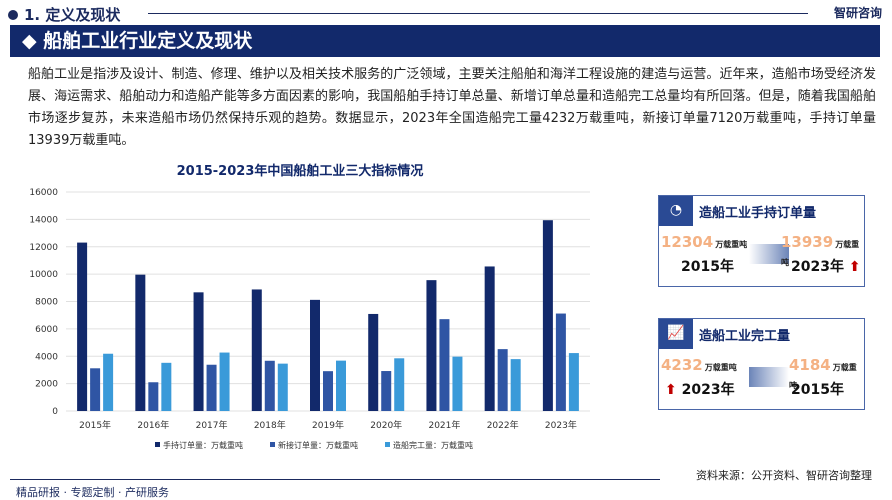 This screenshot has height=500, width=892. I want to click on y-tick-label: 10000, so click(43, 275).